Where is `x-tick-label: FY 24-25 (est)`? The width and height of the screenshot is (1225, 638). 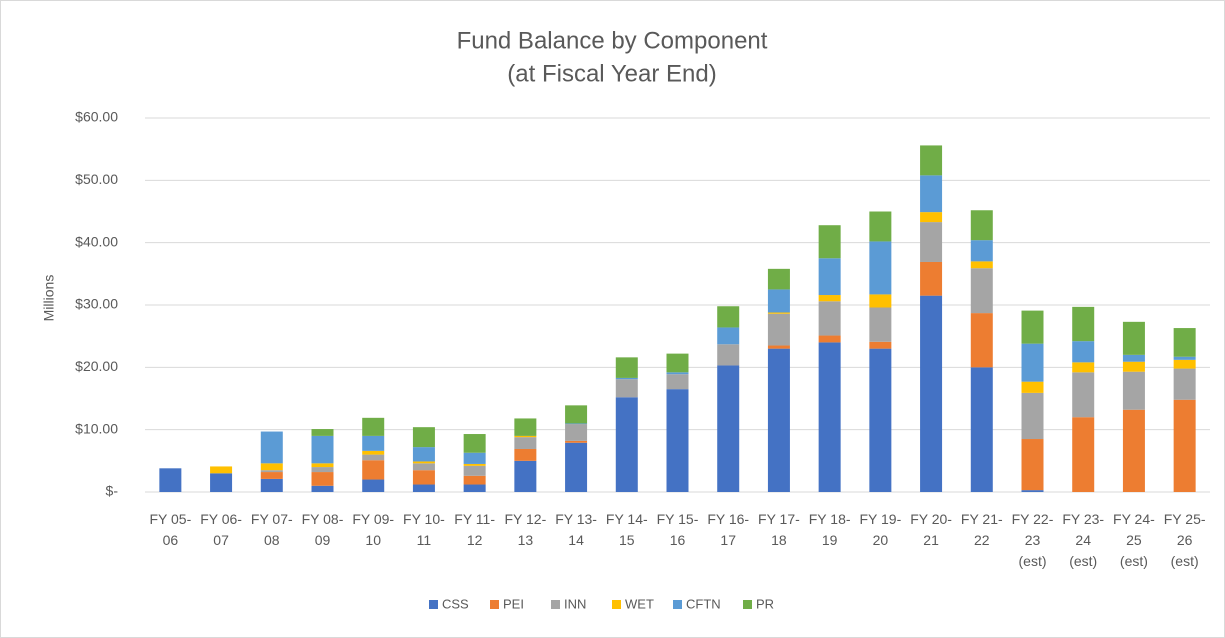
x-tick-label: FY 24-25 (est) is located at coordinates (1134, 540).